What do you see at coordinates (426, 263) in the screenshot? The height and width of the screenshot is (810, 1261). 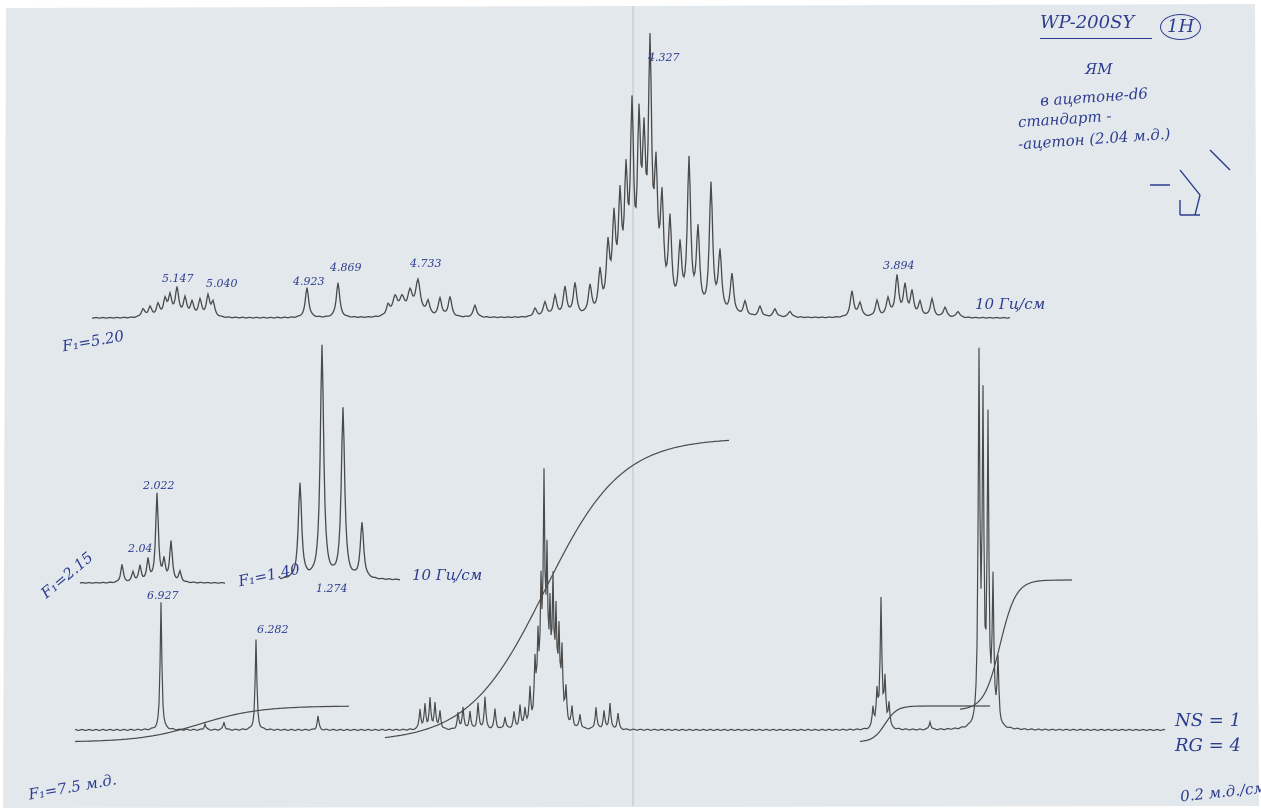 I see `top-peak-label: 4.733` at bounding box center [426, 263].